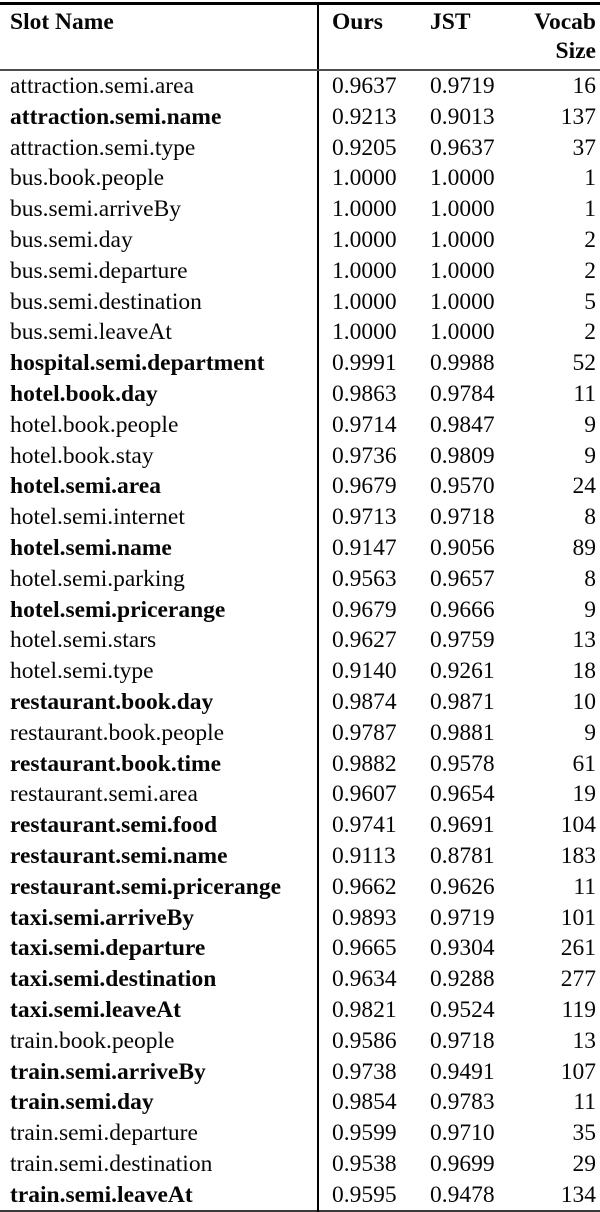 Image resolution: width=600 pixels, height=1212 pixels. I want to click on table-row: hotel.semi.stars 0.9627 0.9759 13, so click(300, 641).